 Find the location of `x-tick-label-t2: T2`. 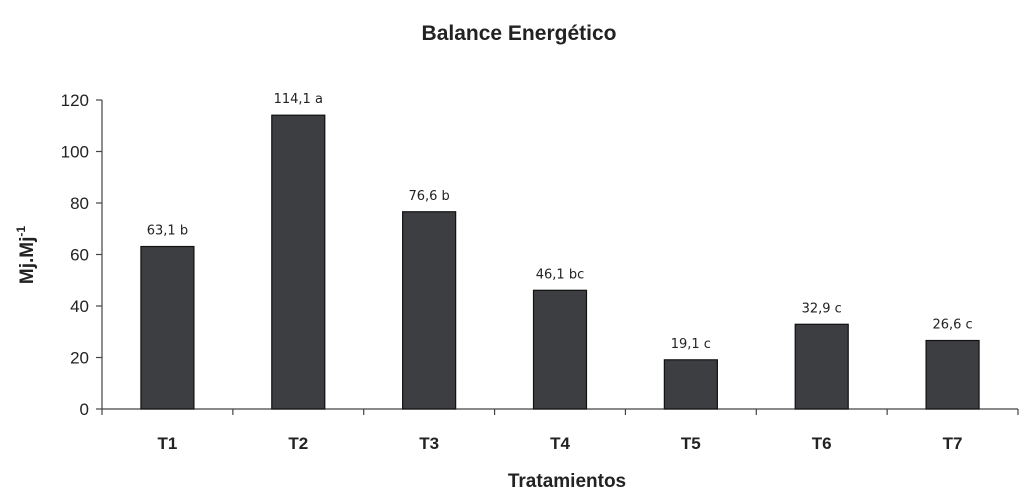

x-tick-label-t2: T2 is located at coordinates (298, 443).